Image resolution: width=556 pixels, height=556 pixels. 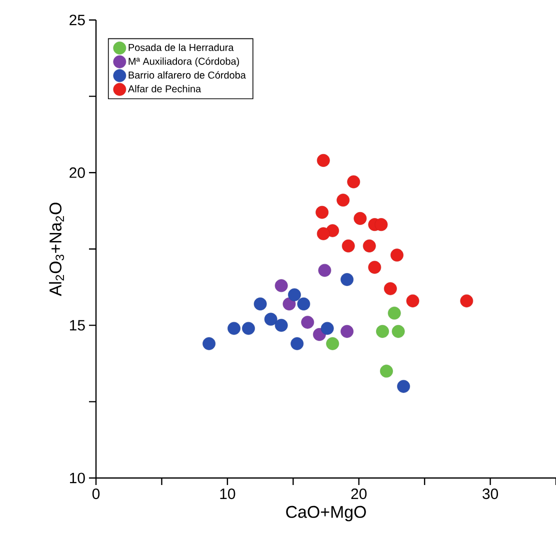 What do you see at coordinates (96, 494) in the screenshot?
I see `x-tick-label: 0` at bounding box center [96, 494].